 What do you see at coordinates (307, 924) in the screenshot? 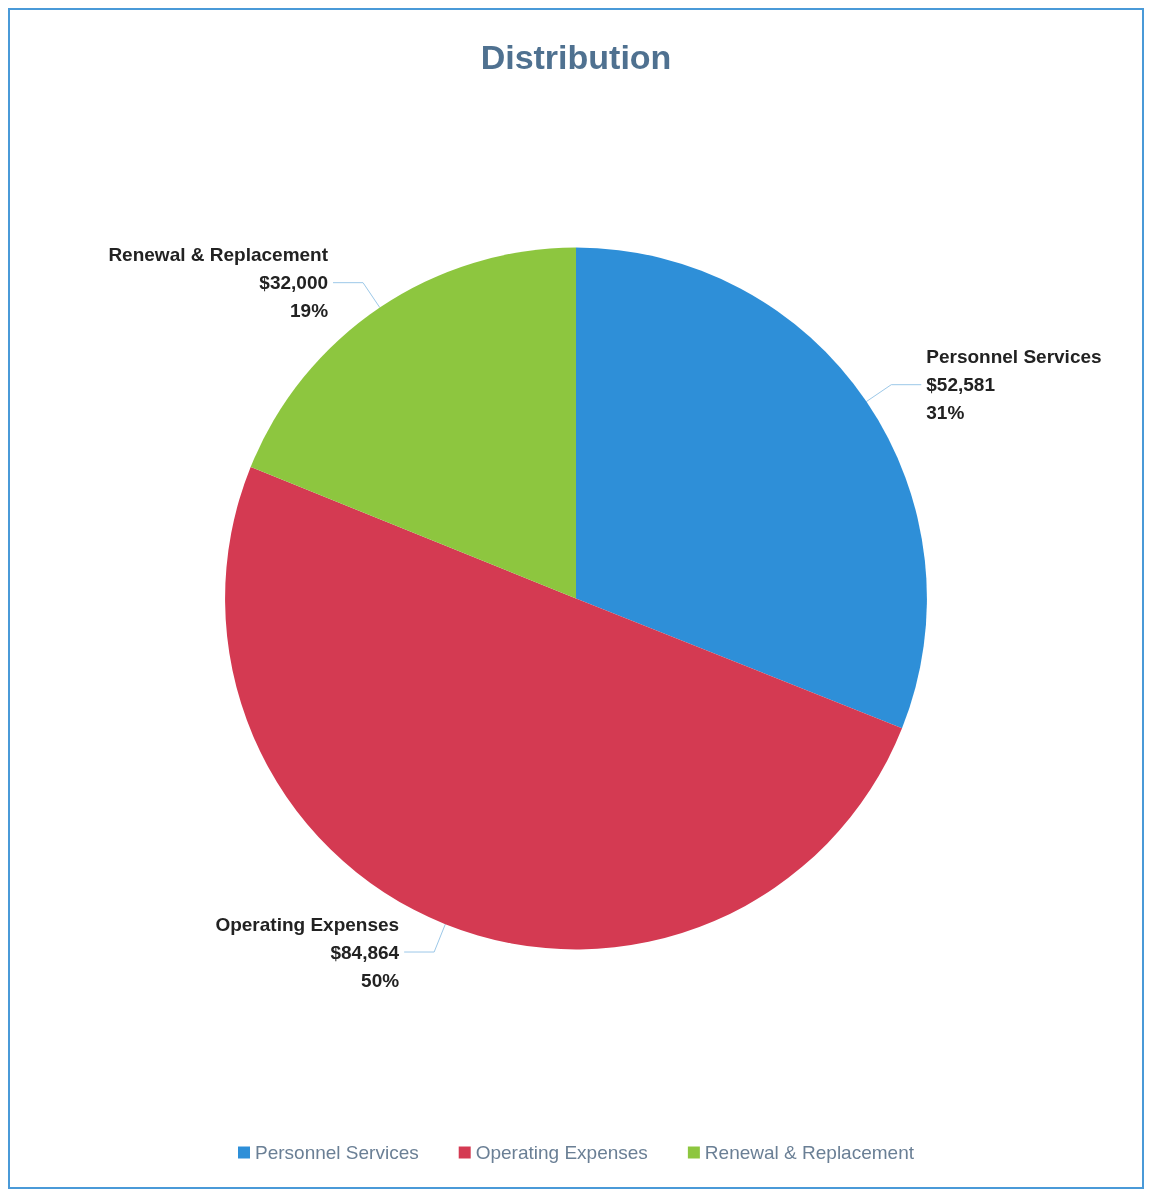
I see `slice-label: Operating Expenses` at bounding box center [307, 924].